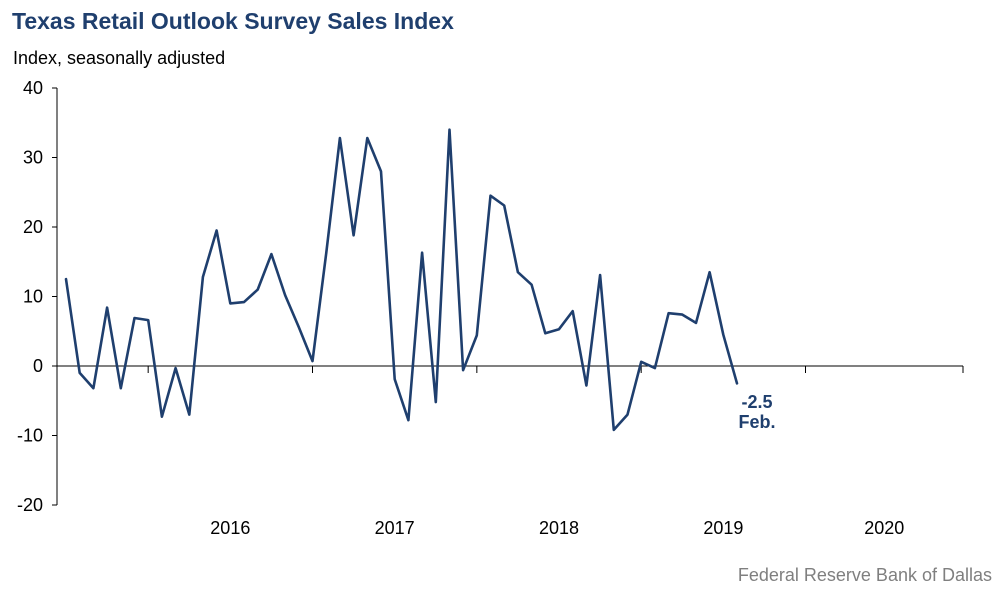 The height and width of the screenshot is (596, 1003). Describe the element at coordinates (233, 21) in the screenshot. I see `chart-title: Texas Retail Outlook Survey Sales Index` at that location.